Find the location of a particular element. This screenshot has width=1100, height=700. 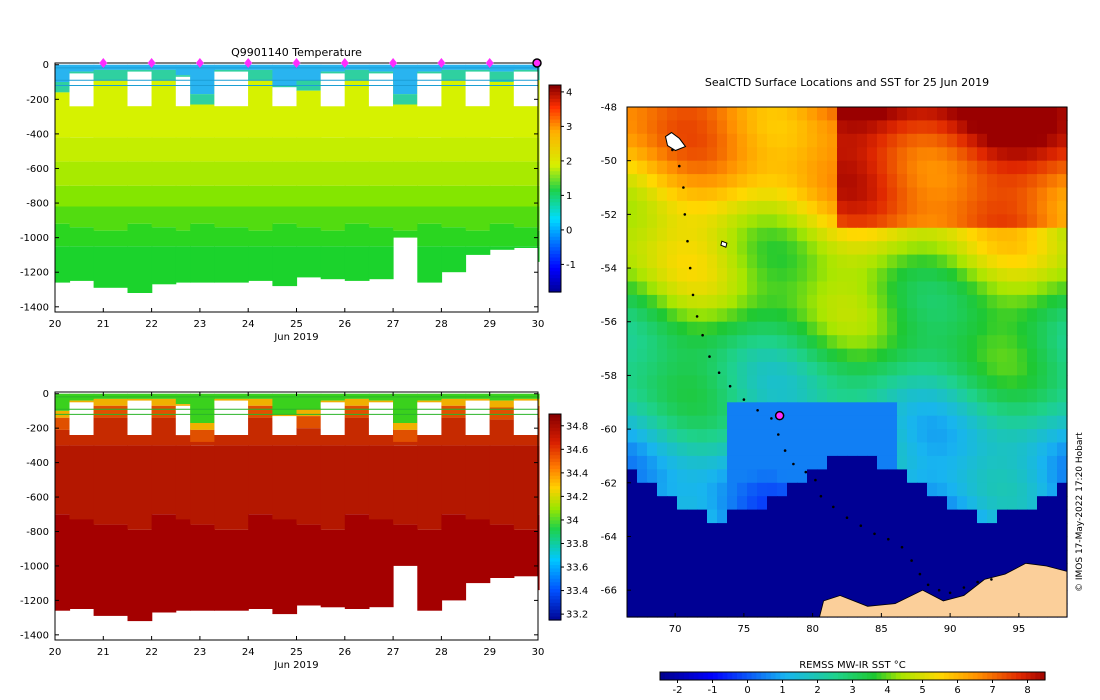

y-tick-label: -800 is located at coordinates (37, 532).